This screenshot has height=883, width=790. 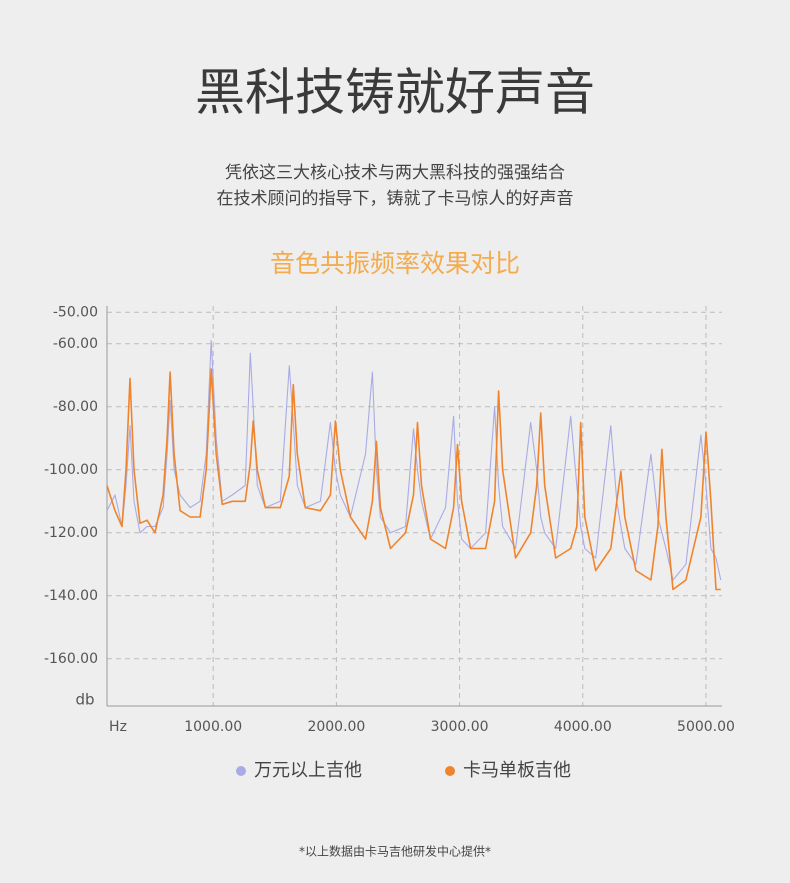 I want to click on y-tick-label: -120.00, so click(x=71, y=533).